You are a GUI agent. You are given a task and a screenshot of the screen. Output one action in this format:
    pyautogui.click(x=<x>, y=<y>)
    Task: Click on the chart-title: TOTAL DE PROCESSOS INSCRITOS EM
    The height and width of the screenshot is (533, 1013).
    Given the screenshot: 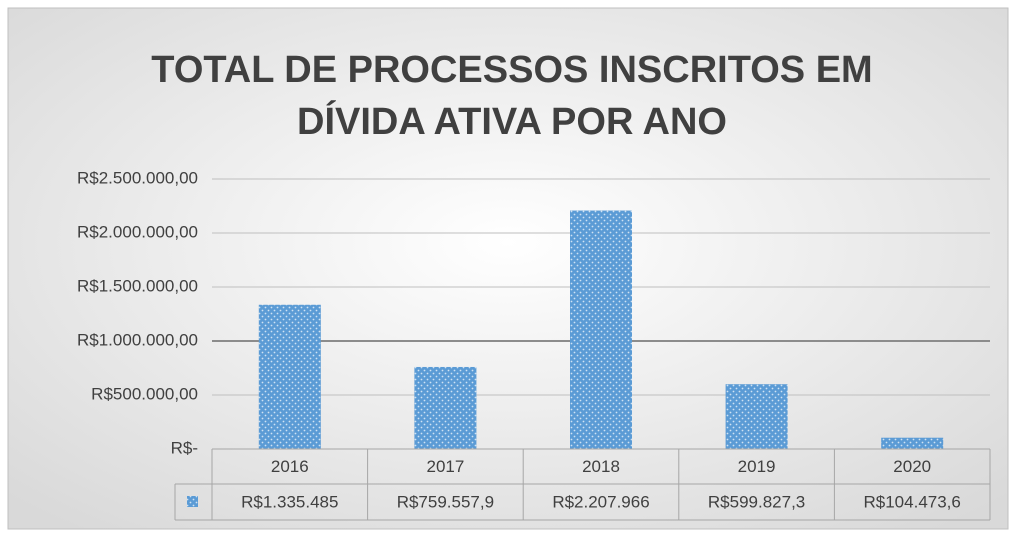 What is the action you would take?
    pyautogui.click(x=511, y=70)
    